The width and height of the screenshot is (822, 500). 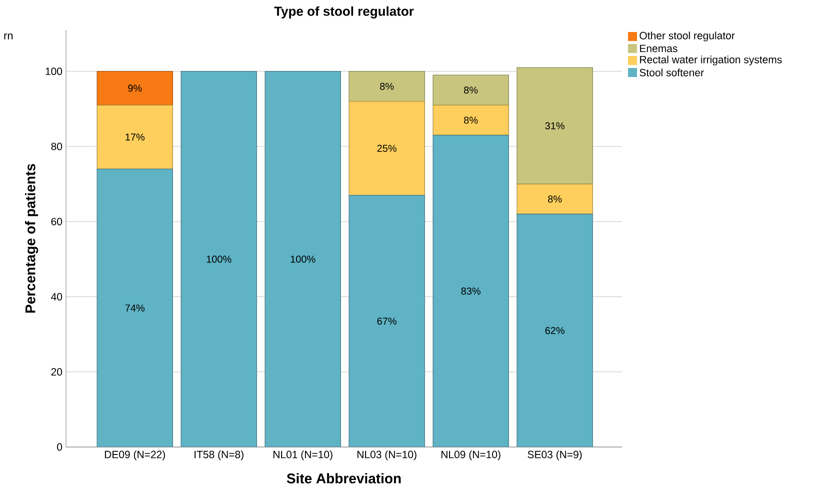 I want to click on y-tick-label: 100, so click(x=54, y=72).